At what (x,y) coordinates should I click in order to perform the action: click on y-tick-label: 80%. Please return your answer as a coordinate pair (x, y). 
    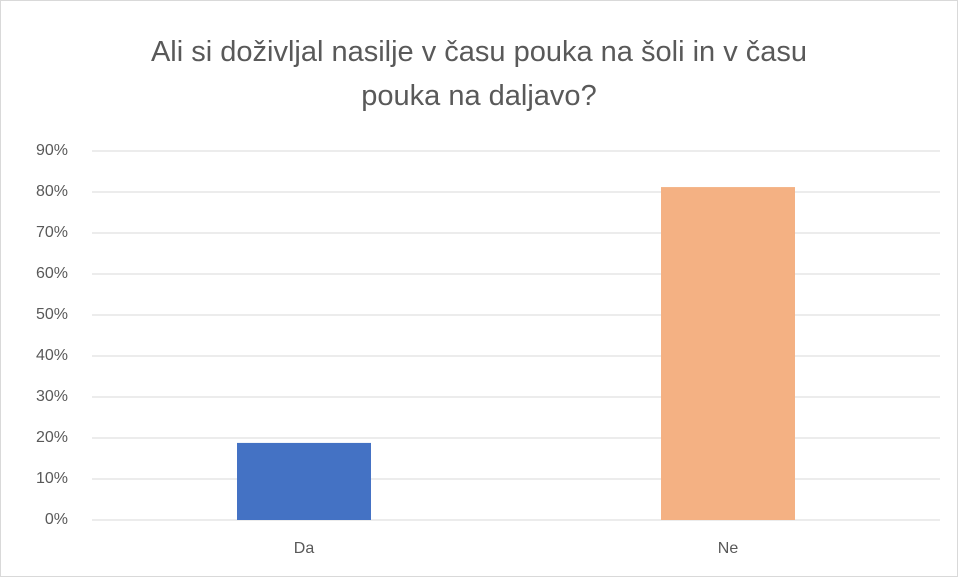
    Looking at the image, I should click on (52, 191).